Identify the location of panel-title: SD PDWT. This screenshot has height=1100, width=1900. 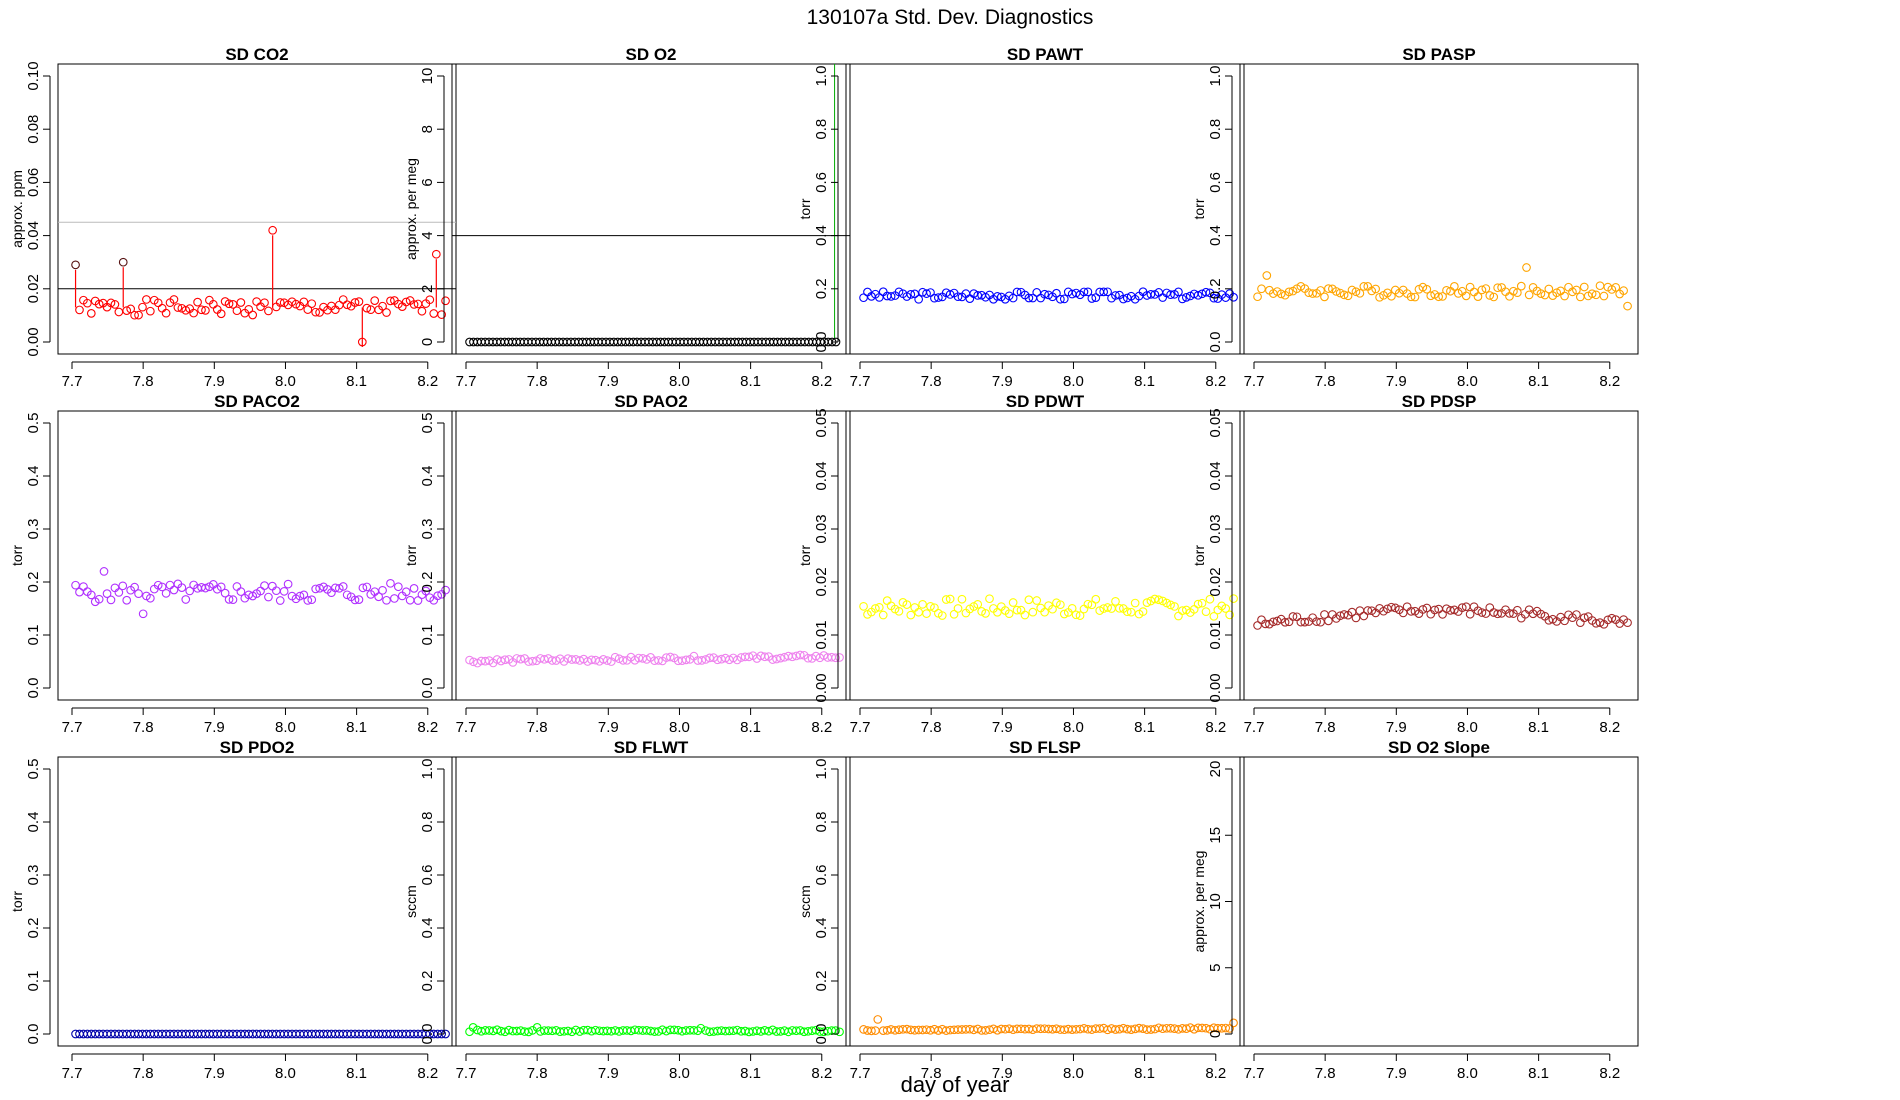
(1045, 401).